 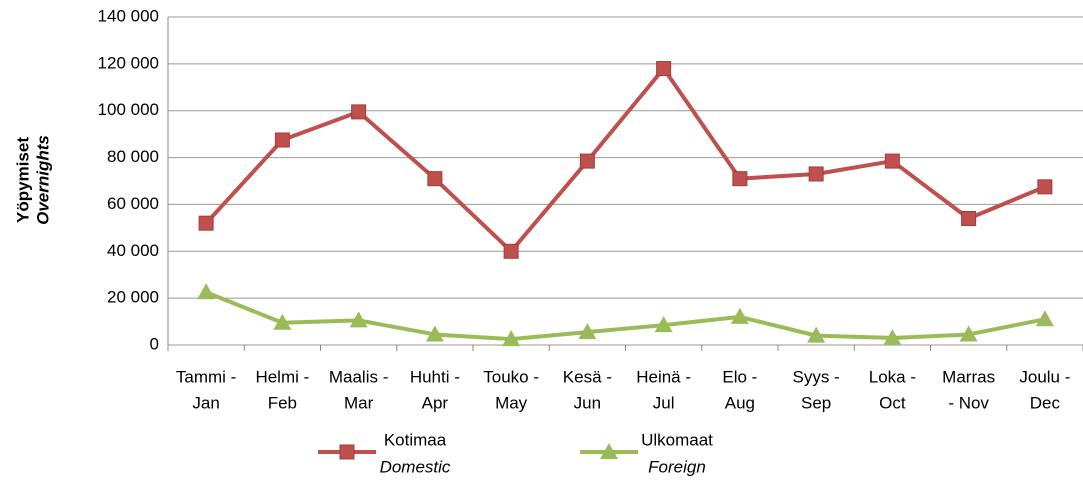 What do you see at coordinates (133, 250) in the screenshot?
I see `y-tick-label: 40 000` at bounding box center [133, 250].